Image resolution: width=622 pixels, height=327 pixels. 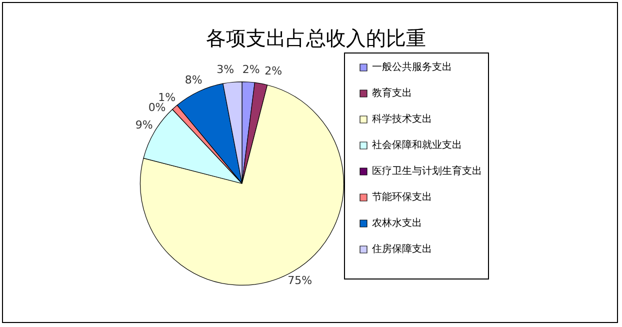 I want to click on data-label: 9%, so click(x=144, y=125).